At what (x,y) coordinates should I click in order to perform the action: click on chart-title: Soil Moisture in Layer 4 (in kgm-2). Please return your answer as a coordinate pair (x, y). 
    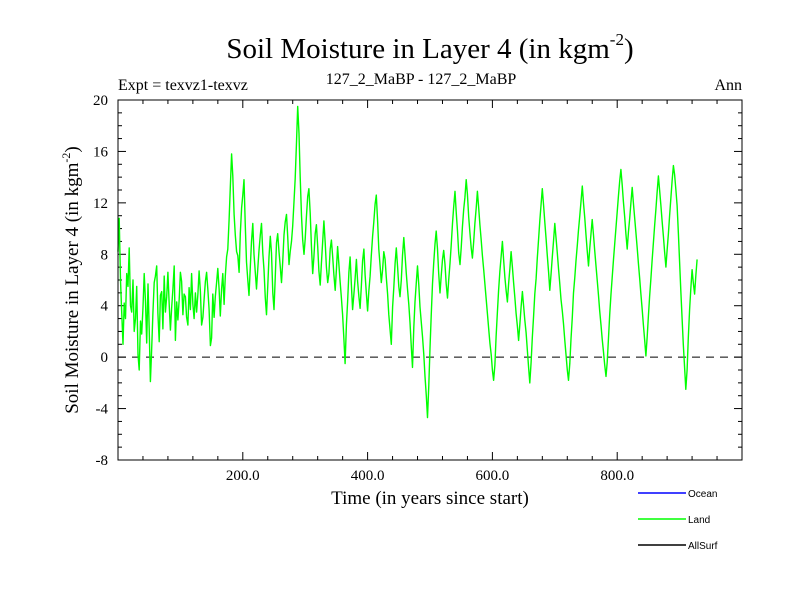
    Looking at the image, I should click on (429, 47).